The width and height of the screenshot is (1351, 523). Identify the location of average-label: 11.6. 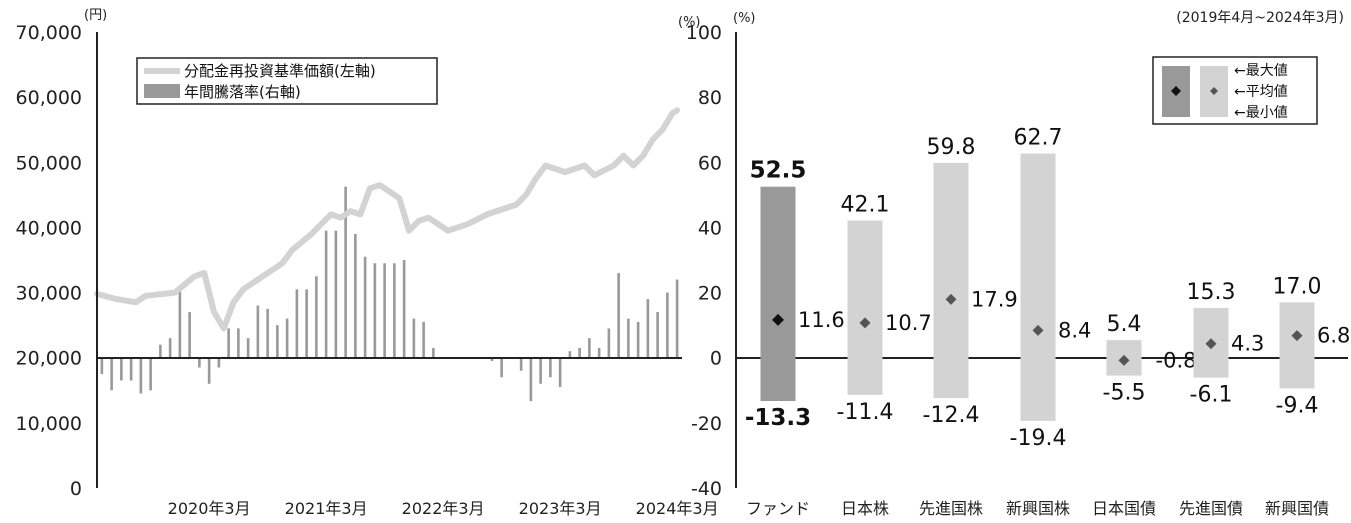
(821, 320).